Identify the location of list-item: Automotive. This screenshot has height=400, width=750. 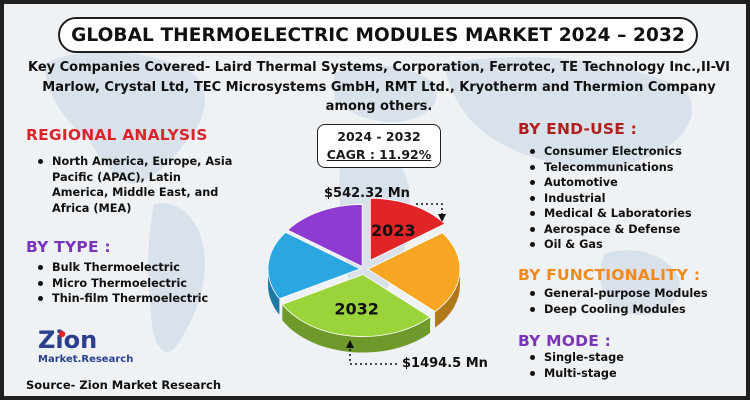
(631, 183).